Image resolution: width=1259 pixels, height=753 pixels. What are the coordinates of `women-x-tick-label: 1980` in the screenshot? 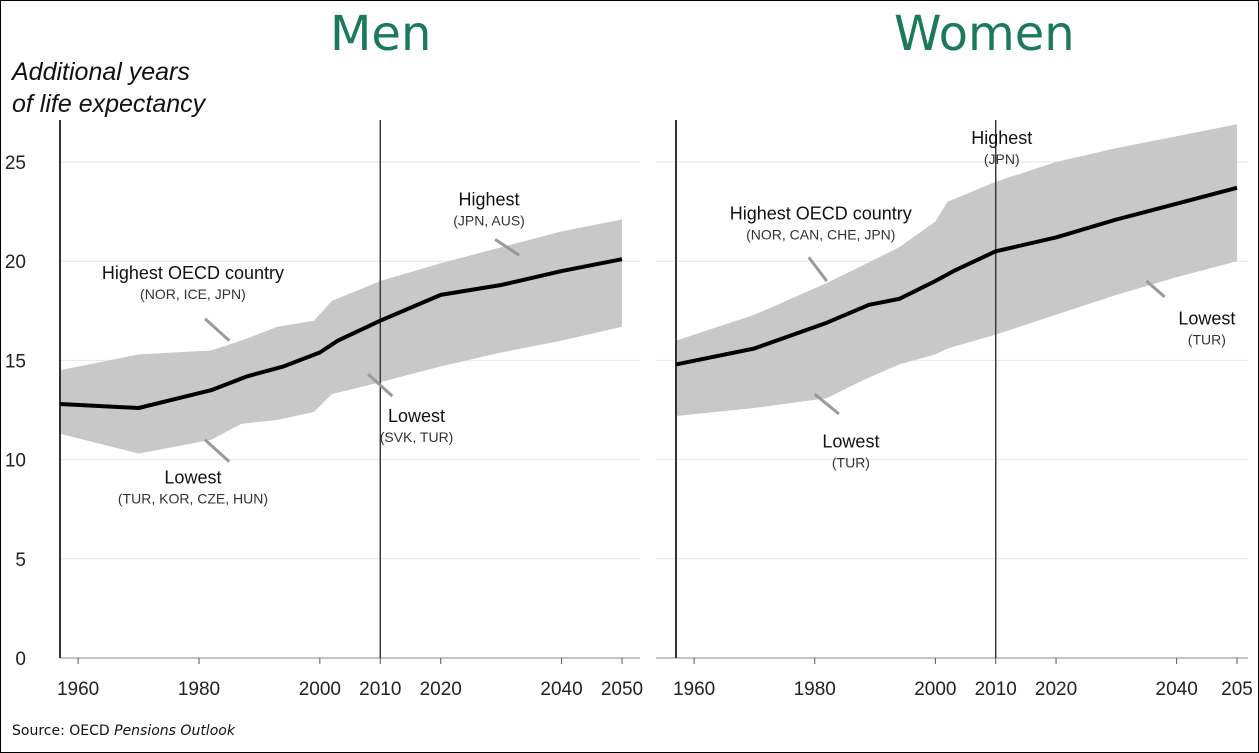 It's located at (815, 689).